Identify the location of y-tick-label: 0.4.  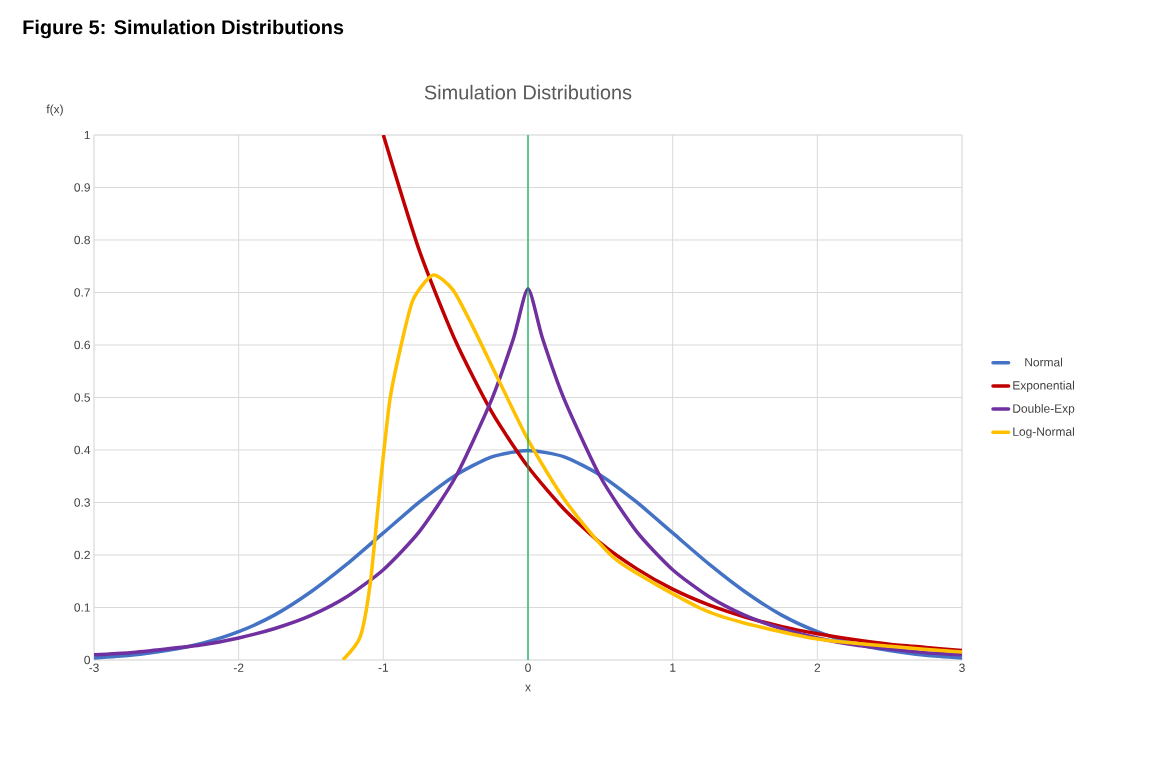
(82, 450).